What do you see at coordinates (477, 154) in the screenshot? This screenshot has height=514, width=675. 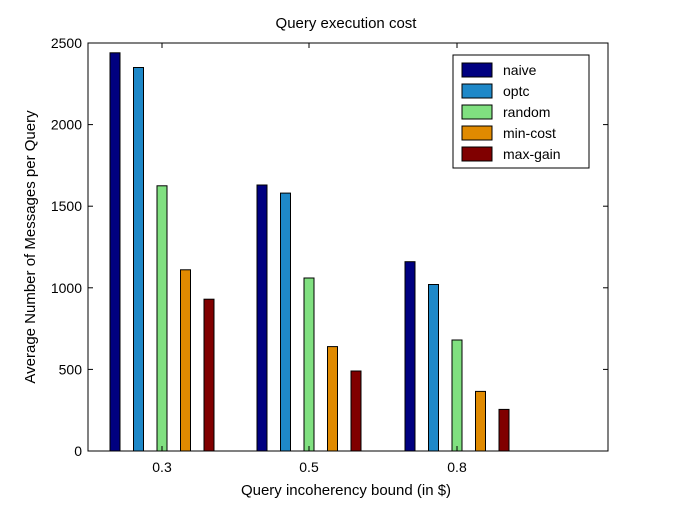 I see `legend-swatch-max-gain` at bounding box center [477, 154].